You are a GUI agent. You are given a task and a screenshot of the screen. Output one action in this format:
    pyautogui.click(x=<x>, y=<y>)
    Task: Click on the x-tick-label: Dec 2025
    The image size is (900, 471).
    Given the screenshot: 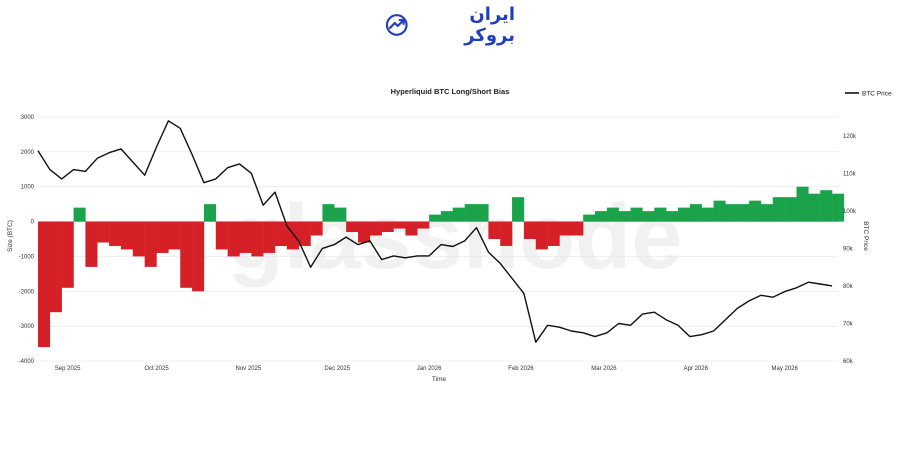 What is the action you would take?
    pyautogui.click(x=337, y=369)
    